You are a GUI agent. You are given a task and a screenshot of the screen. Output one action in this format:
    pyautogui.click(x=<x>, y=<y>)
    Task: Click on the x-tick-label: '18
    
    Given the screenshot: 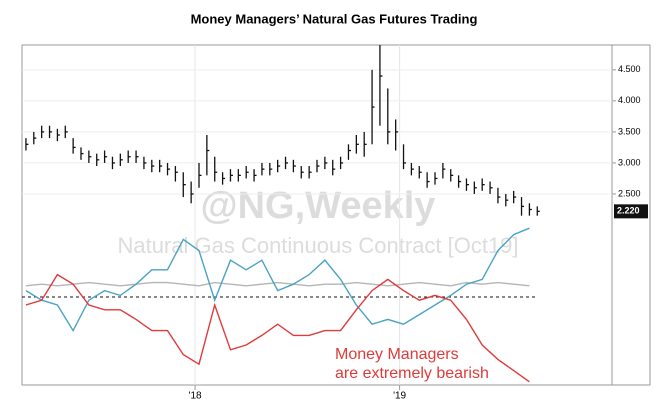 What is the action you would take?
    pyautogui.click(x=195, y=396)
    